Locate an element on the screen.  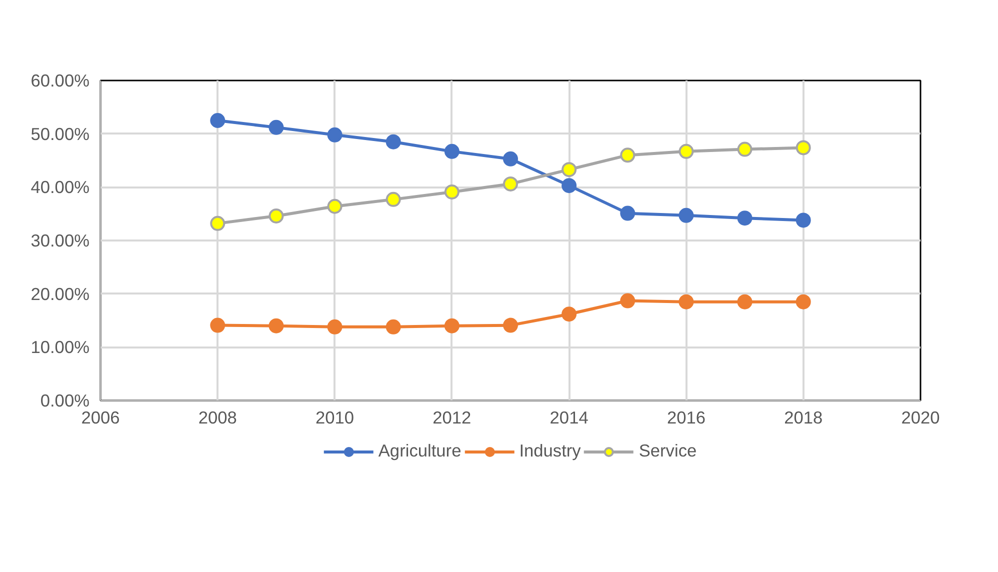
x-tick-label: 2014 is located at coordinates (569, 418).